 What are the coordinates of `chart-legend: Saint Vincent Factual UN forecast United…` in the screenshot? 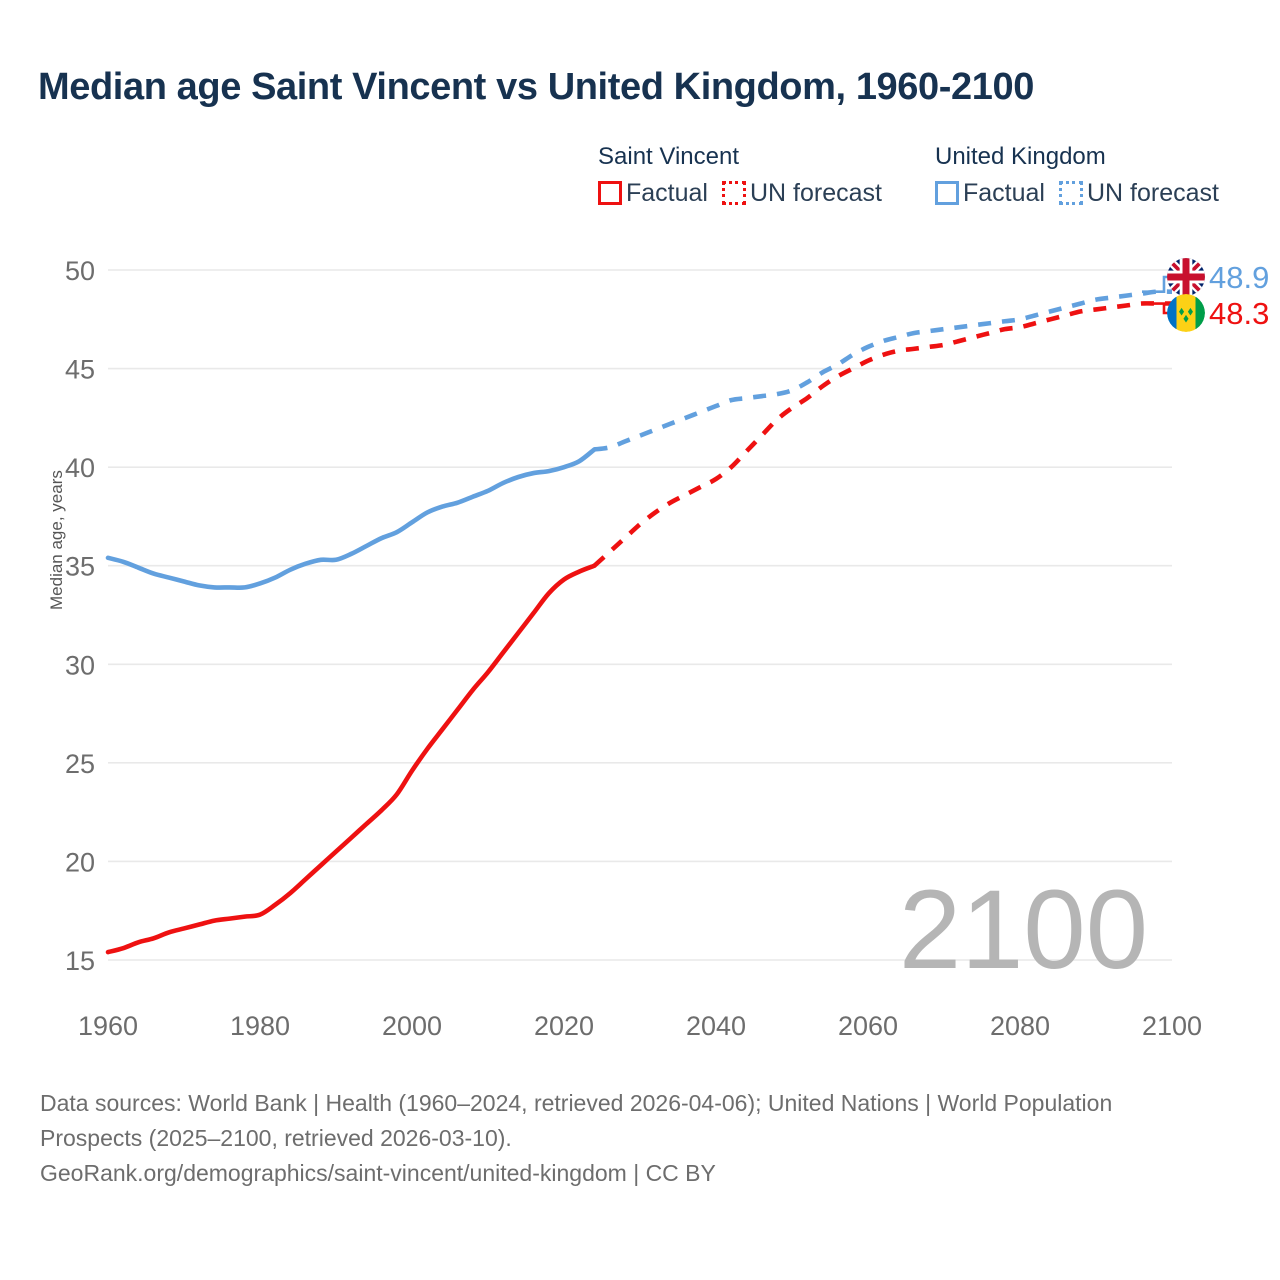 It's located at (928, 180).